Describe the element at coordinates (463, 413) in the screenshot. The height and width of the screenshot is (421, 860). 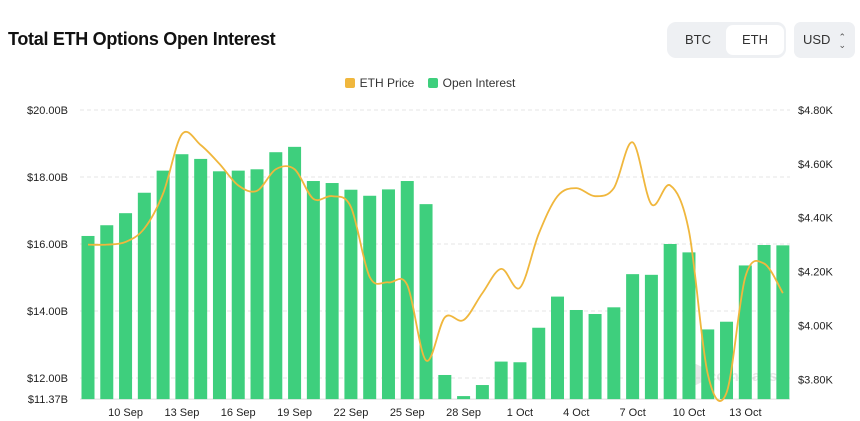
I see `x-axis-tick: 28 Sep` at that location.